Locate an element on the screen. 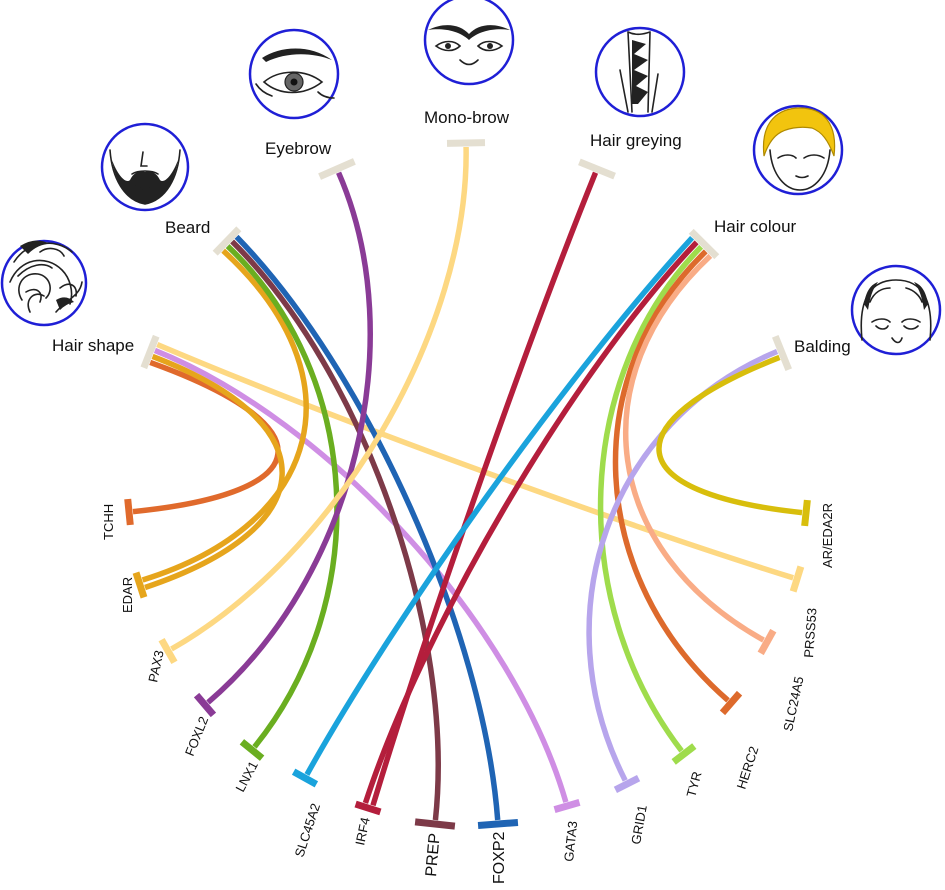 The height and width of the screenshot is (890, 945). gene-bar-lnx1 is located at coordinates (252, 750).